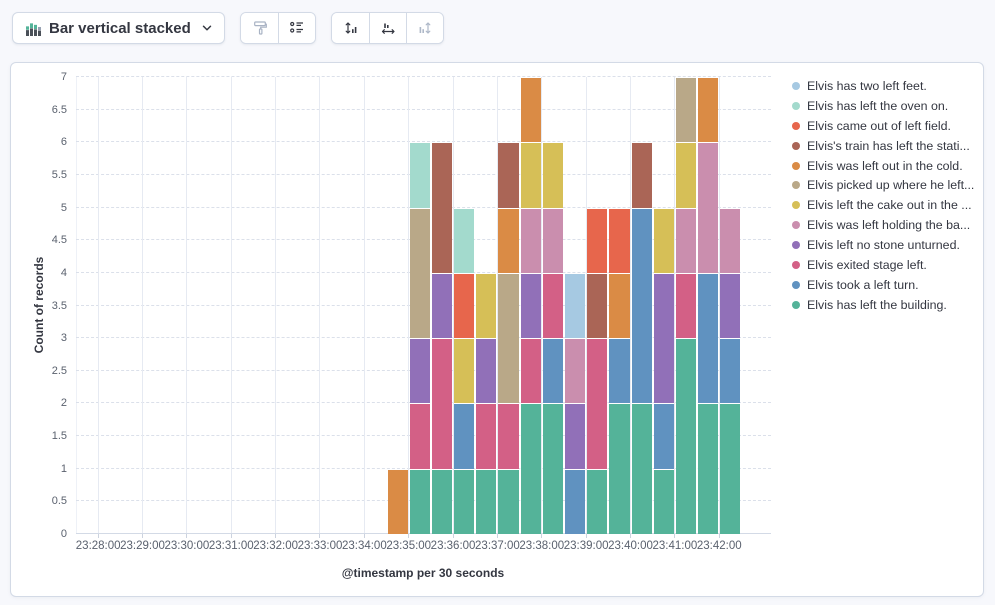 The height and width of the screenshot is (605, 995). What do you see at coordinates (883, 265) in the screenshot?
I see `legend-item: Elvis exited stage left.` at bounding box center [883, 265].